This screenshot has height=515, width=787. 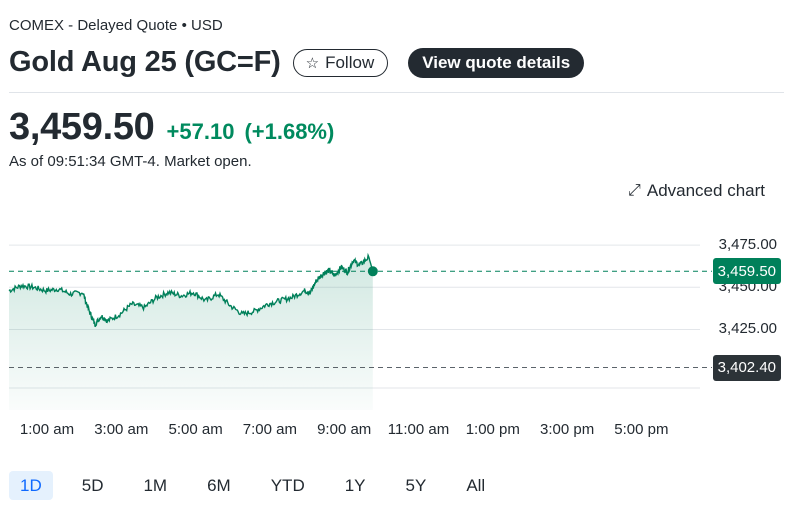 I want to click on range-selector: 1D 5D 1M 6M YTD 1Y 5Y All, so click(x=254, y=485).